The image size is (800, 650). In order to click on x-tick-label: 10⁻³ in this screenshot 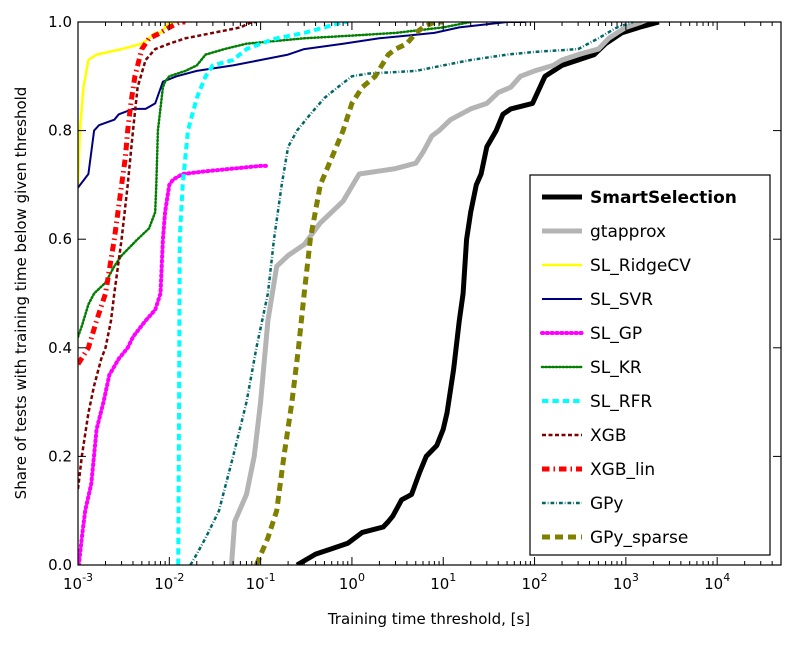, I will do `click(78, 582)`.